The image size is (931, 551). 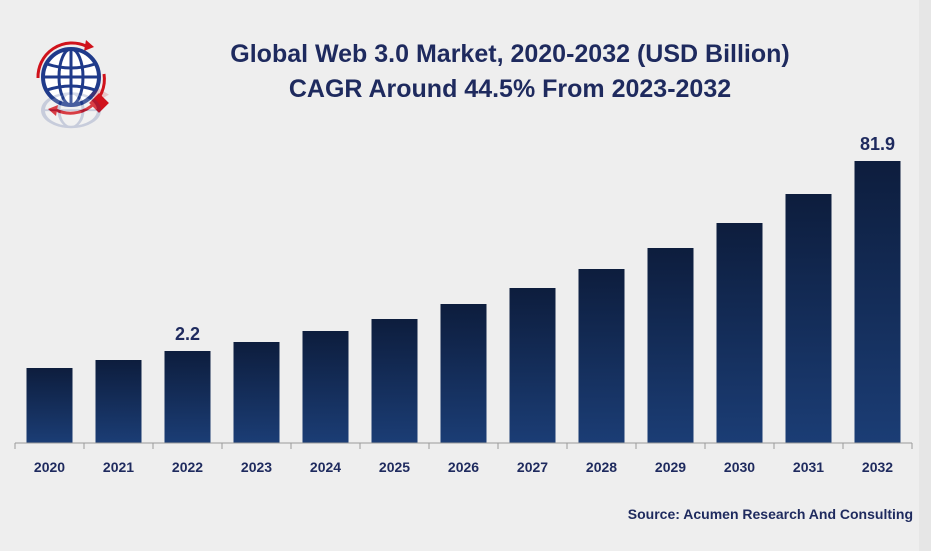 What do you see at coordinates (739, 333) in the screenshot?
I see `bar-2030` at bounding box center [739, 333].